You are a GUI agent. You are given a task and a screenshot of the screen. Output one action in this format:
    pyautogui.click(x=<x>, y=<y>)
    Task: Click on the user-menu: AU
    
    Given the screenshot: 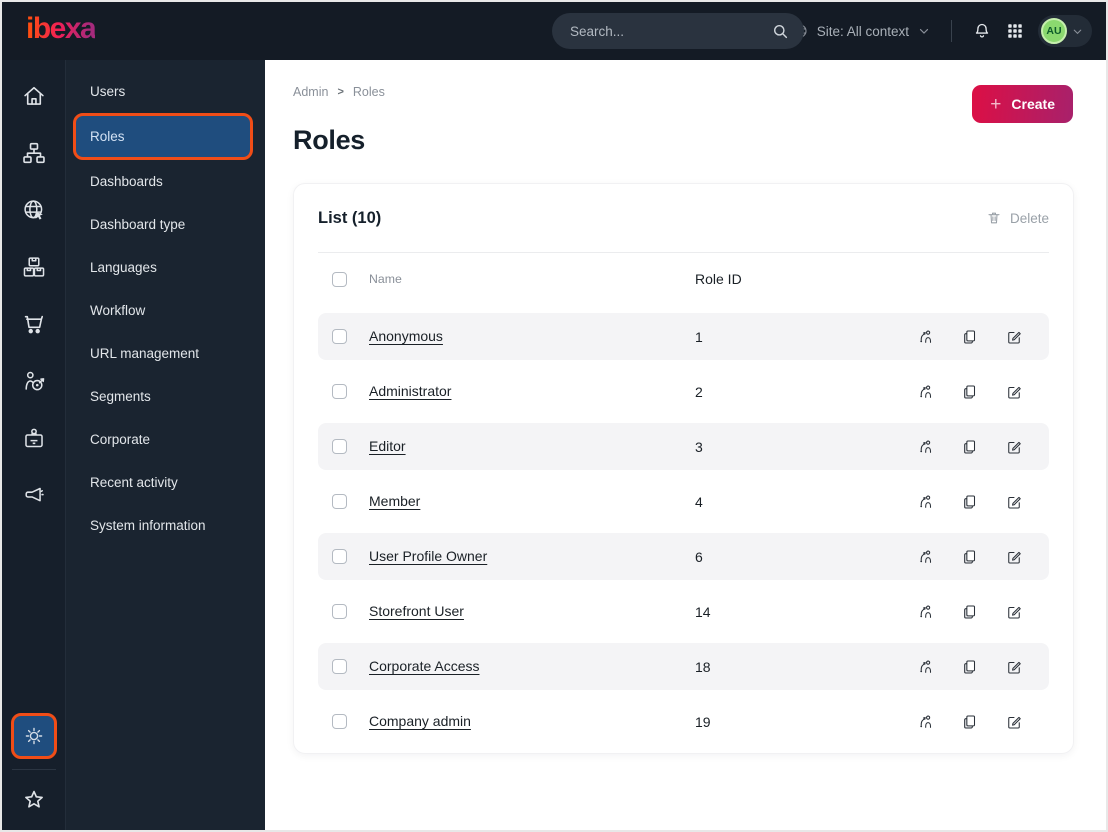 What is the action you would take?
    pyautogui.click(x=1065, y=31)
    